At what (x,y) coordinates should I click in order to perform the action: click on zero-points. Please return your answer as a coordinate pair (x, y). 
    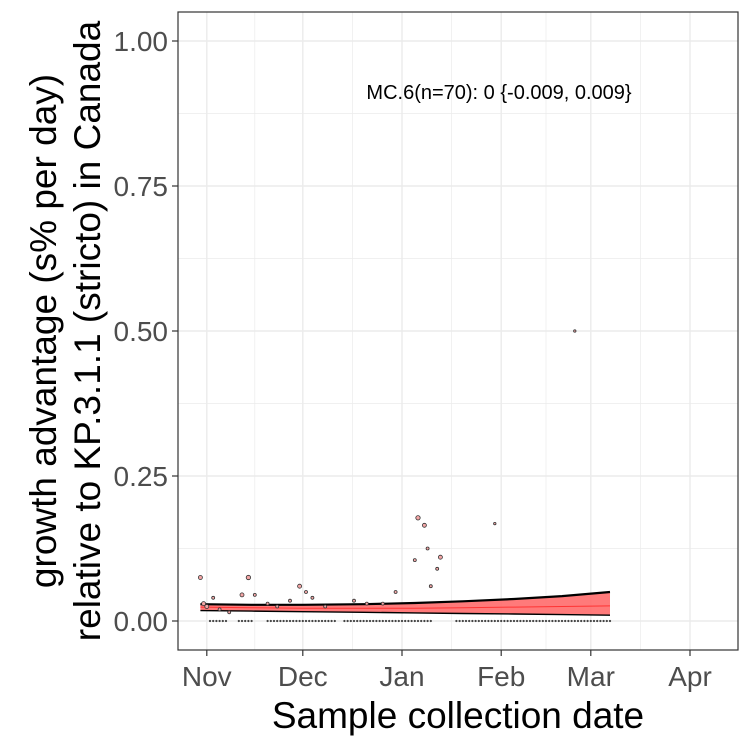
    Looking at the image, I should click on (410, 621).